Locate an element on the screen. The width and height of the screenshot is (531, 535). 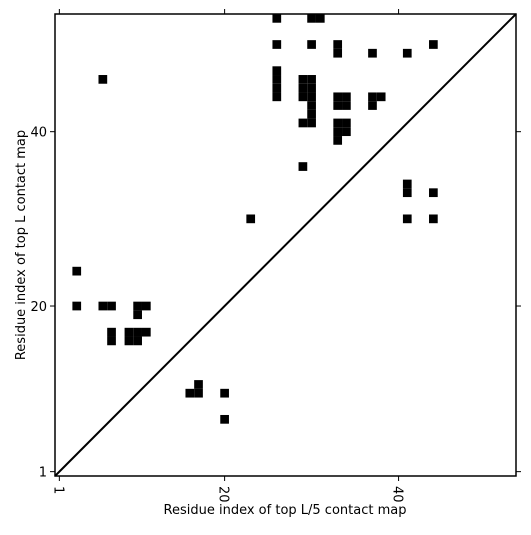
y-tick-label: 20 is located at coordinates (38, 307).